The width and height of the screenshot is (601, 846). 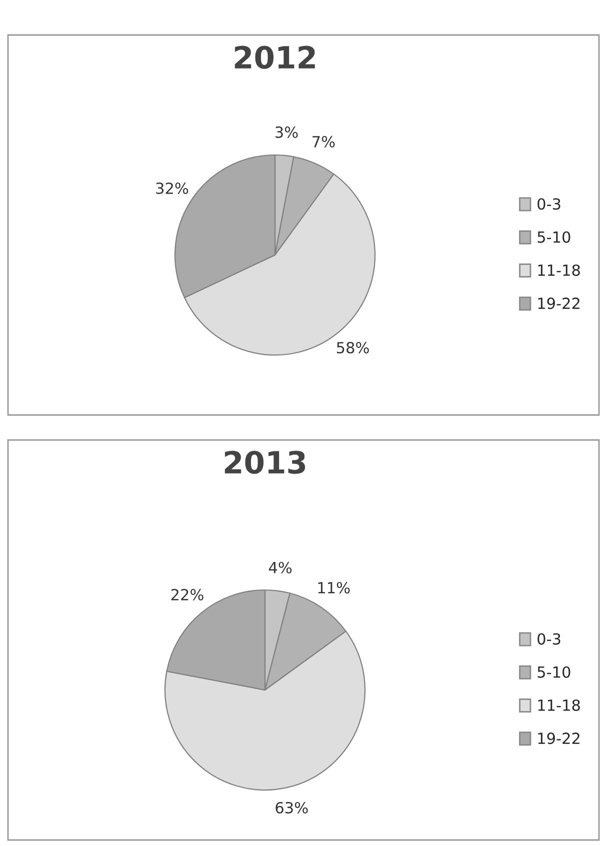 What do you see at coordinates (292, 808) in the screenshot?
I see `data-label: 63%` at bounding box center [292, 808].